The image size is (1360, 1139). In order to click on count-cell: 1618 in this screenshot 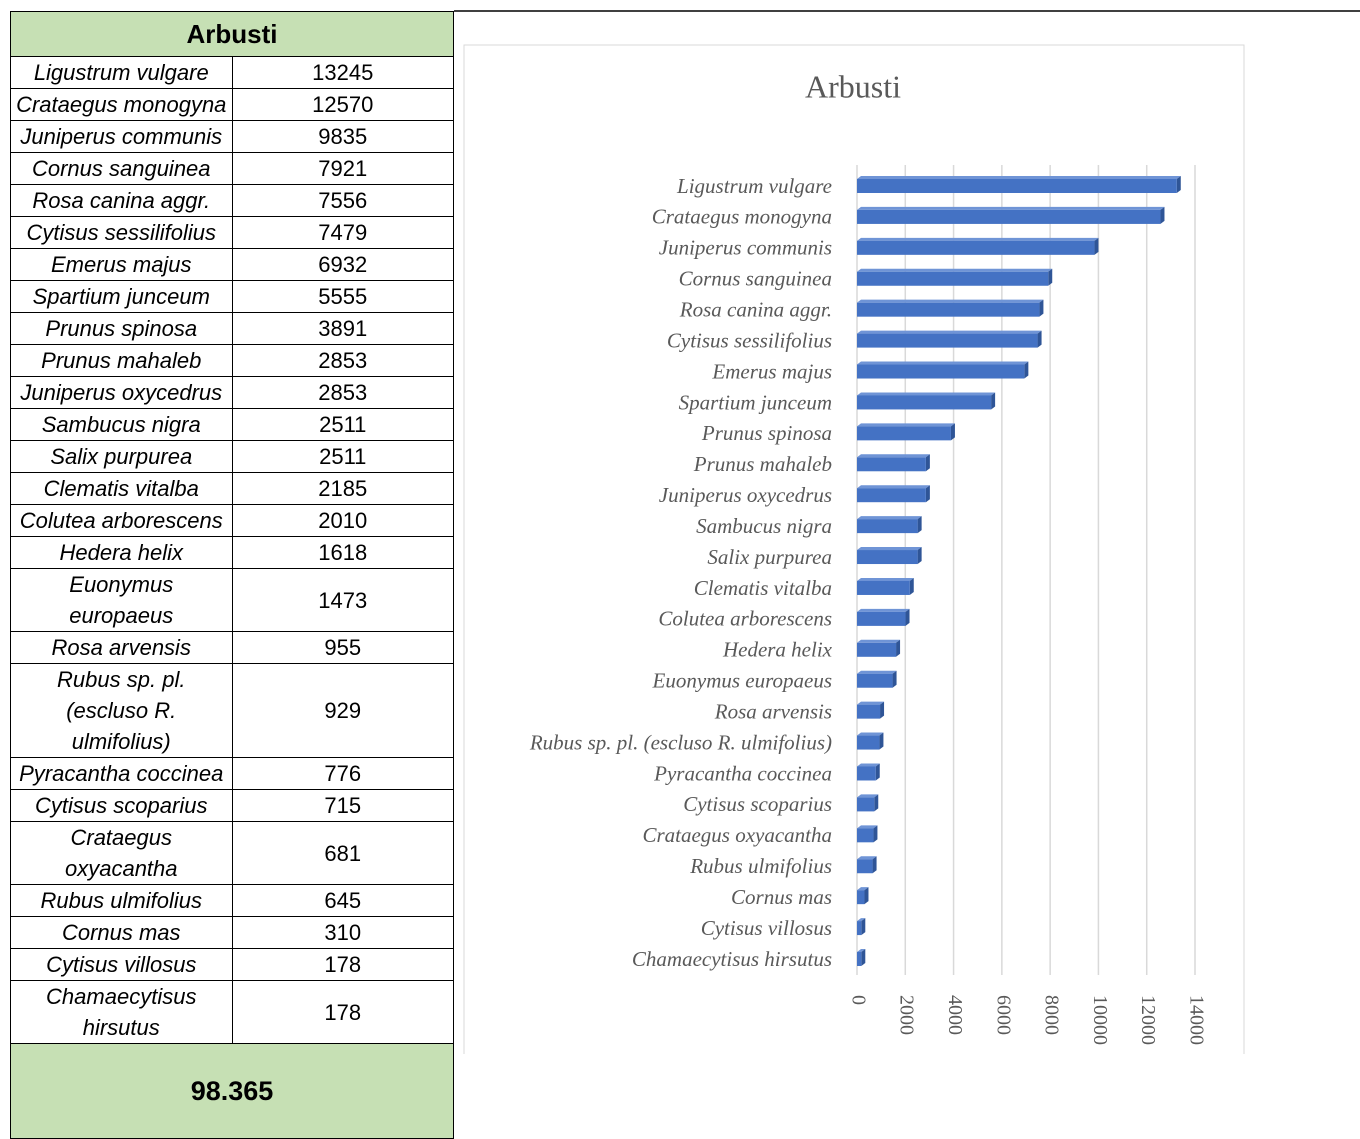, I will do `click(342, 552)`.